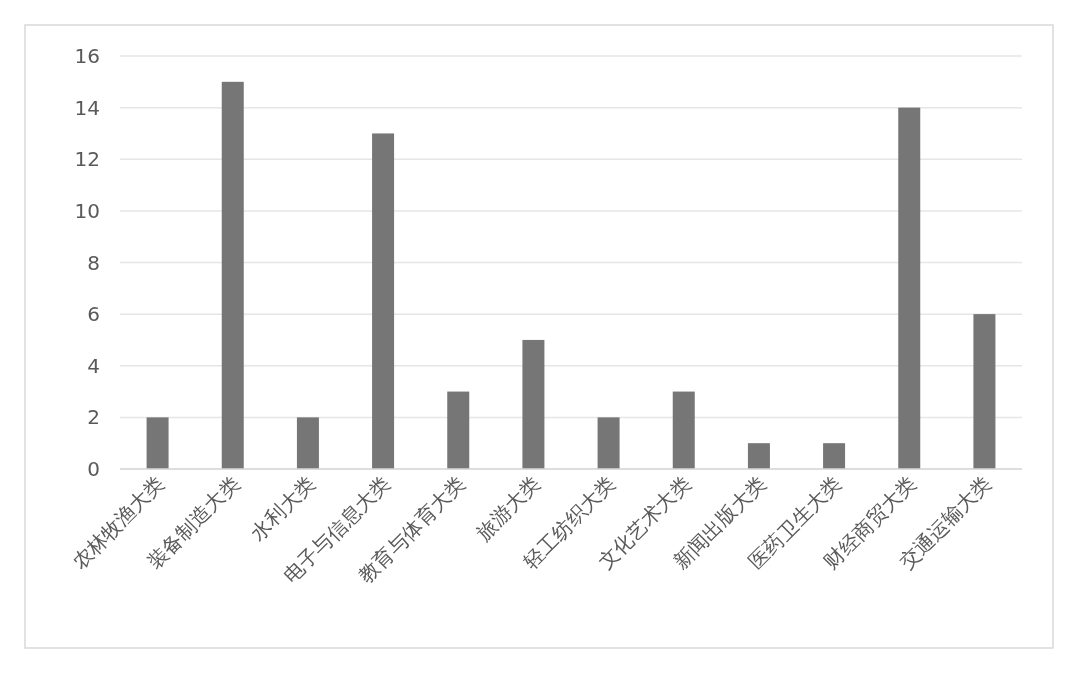 Image resolution: width=1080 pixels, height=679 pixels. I want to click on y-tick-label: 4, so click(93, 365).